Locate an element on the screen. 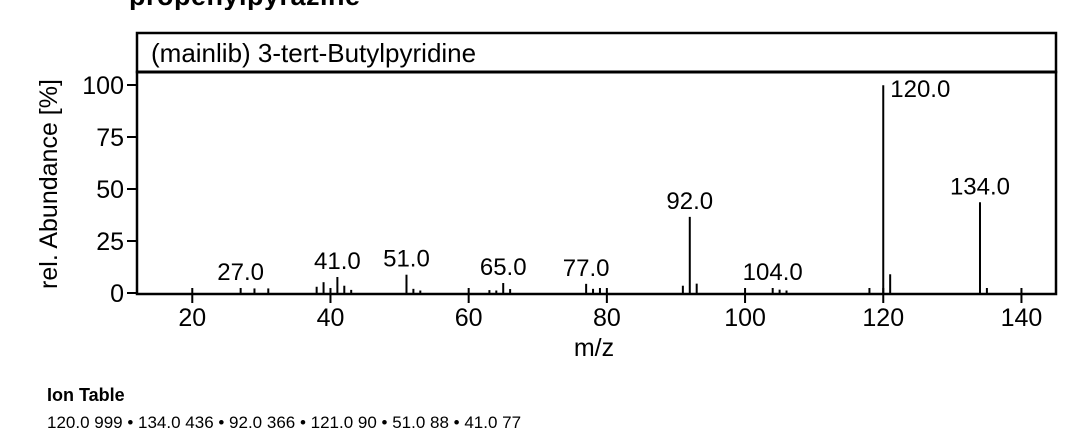 This screenshot has height=444, width=1084. x-tick-label: 120 is located at coordinates (883, 318).